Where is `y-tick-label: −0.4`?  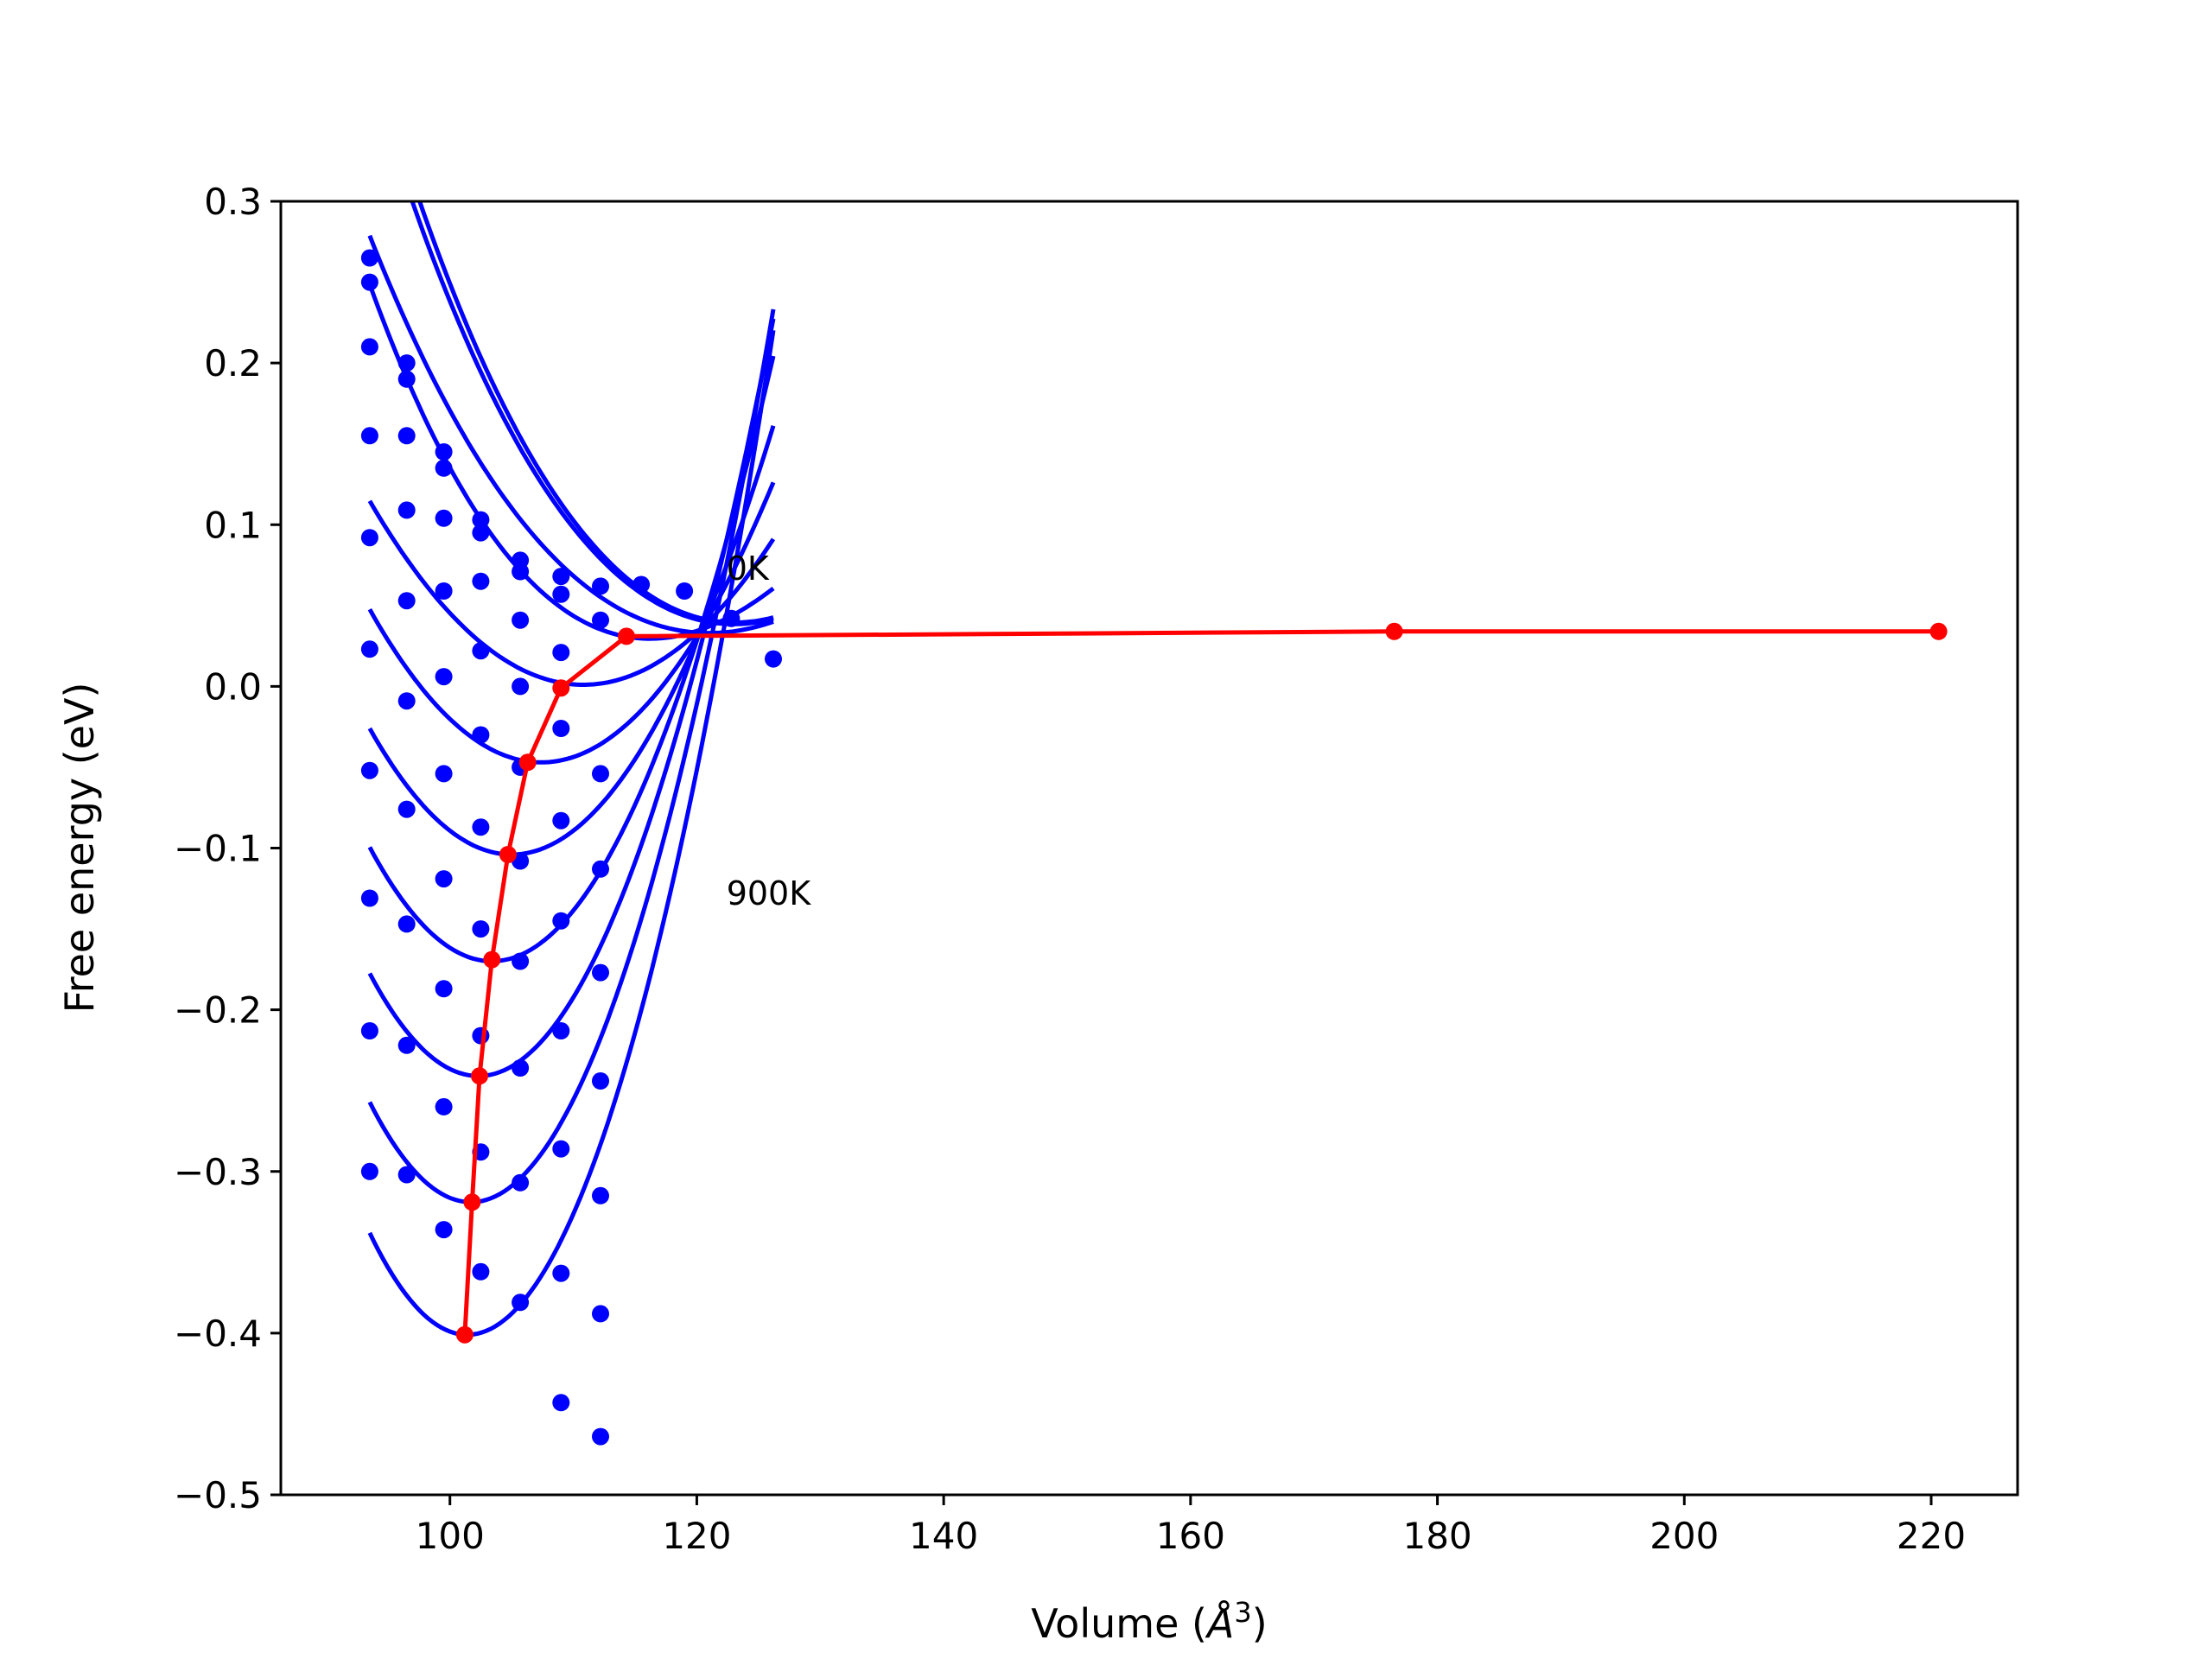 y-tick-label: −0.4 is located at coordinates (218, 1334).